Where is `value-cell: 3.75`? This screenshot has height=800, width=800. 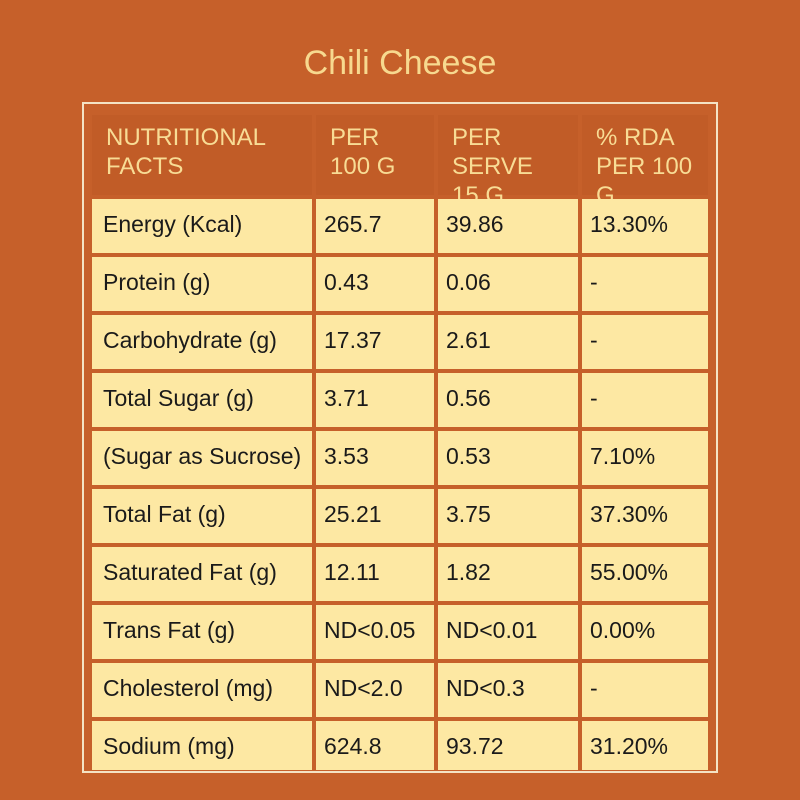
value-cell: 3.75 is located at coordinates (508, 516).